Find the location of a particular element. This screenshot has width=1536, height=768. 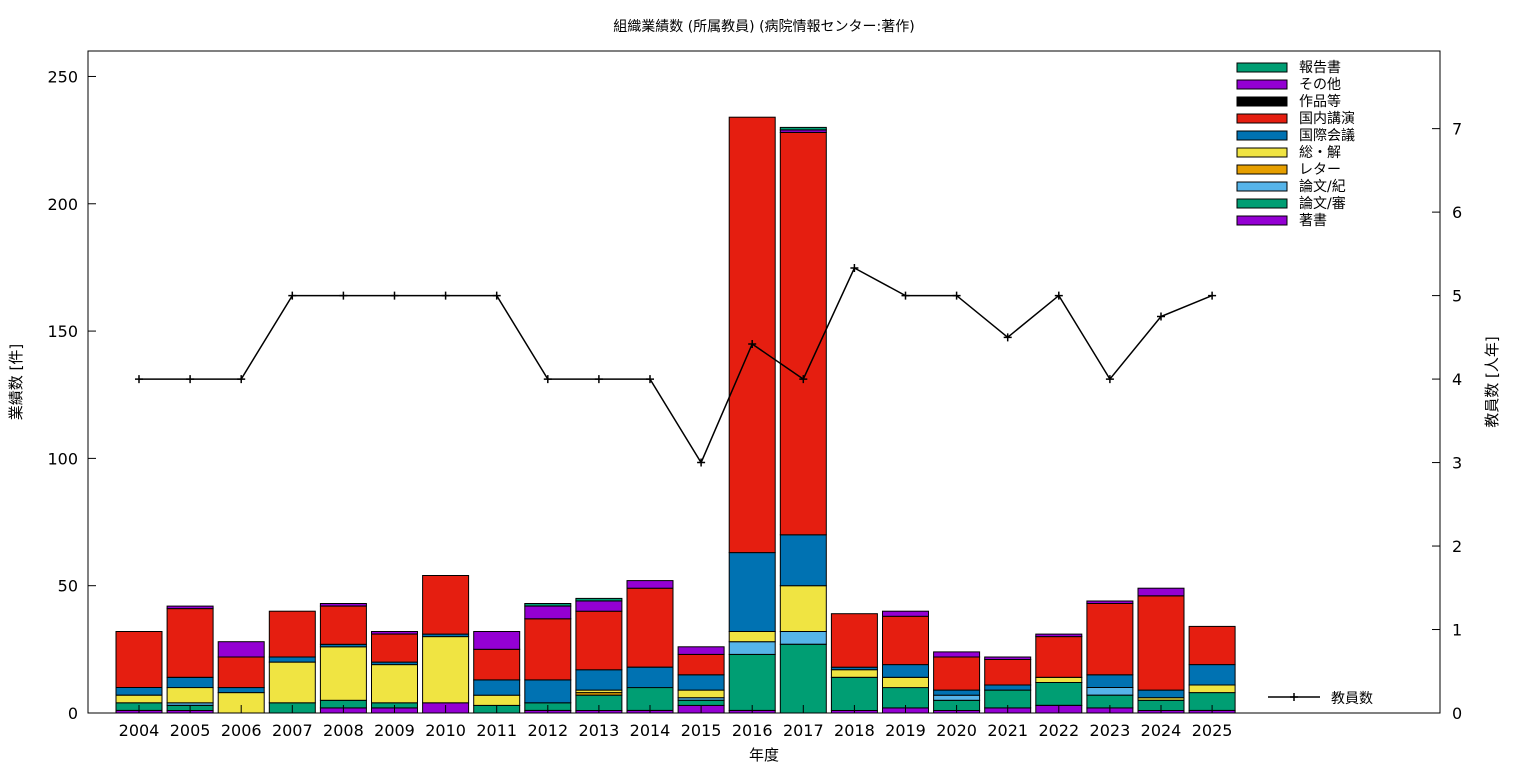

y-axis-label: 業績数 [件] is located at coordinates (16, 382).